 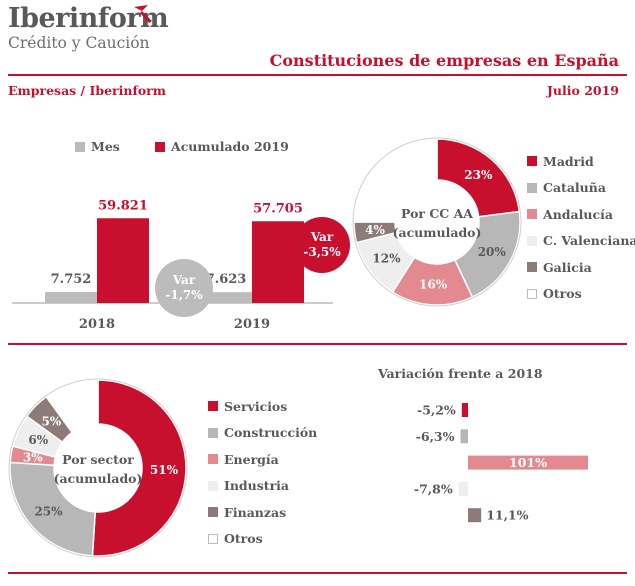 What do you see at coordinates (317, 573) in the screenshot?
I see `footer-rule` at bounding box center [317, 573].